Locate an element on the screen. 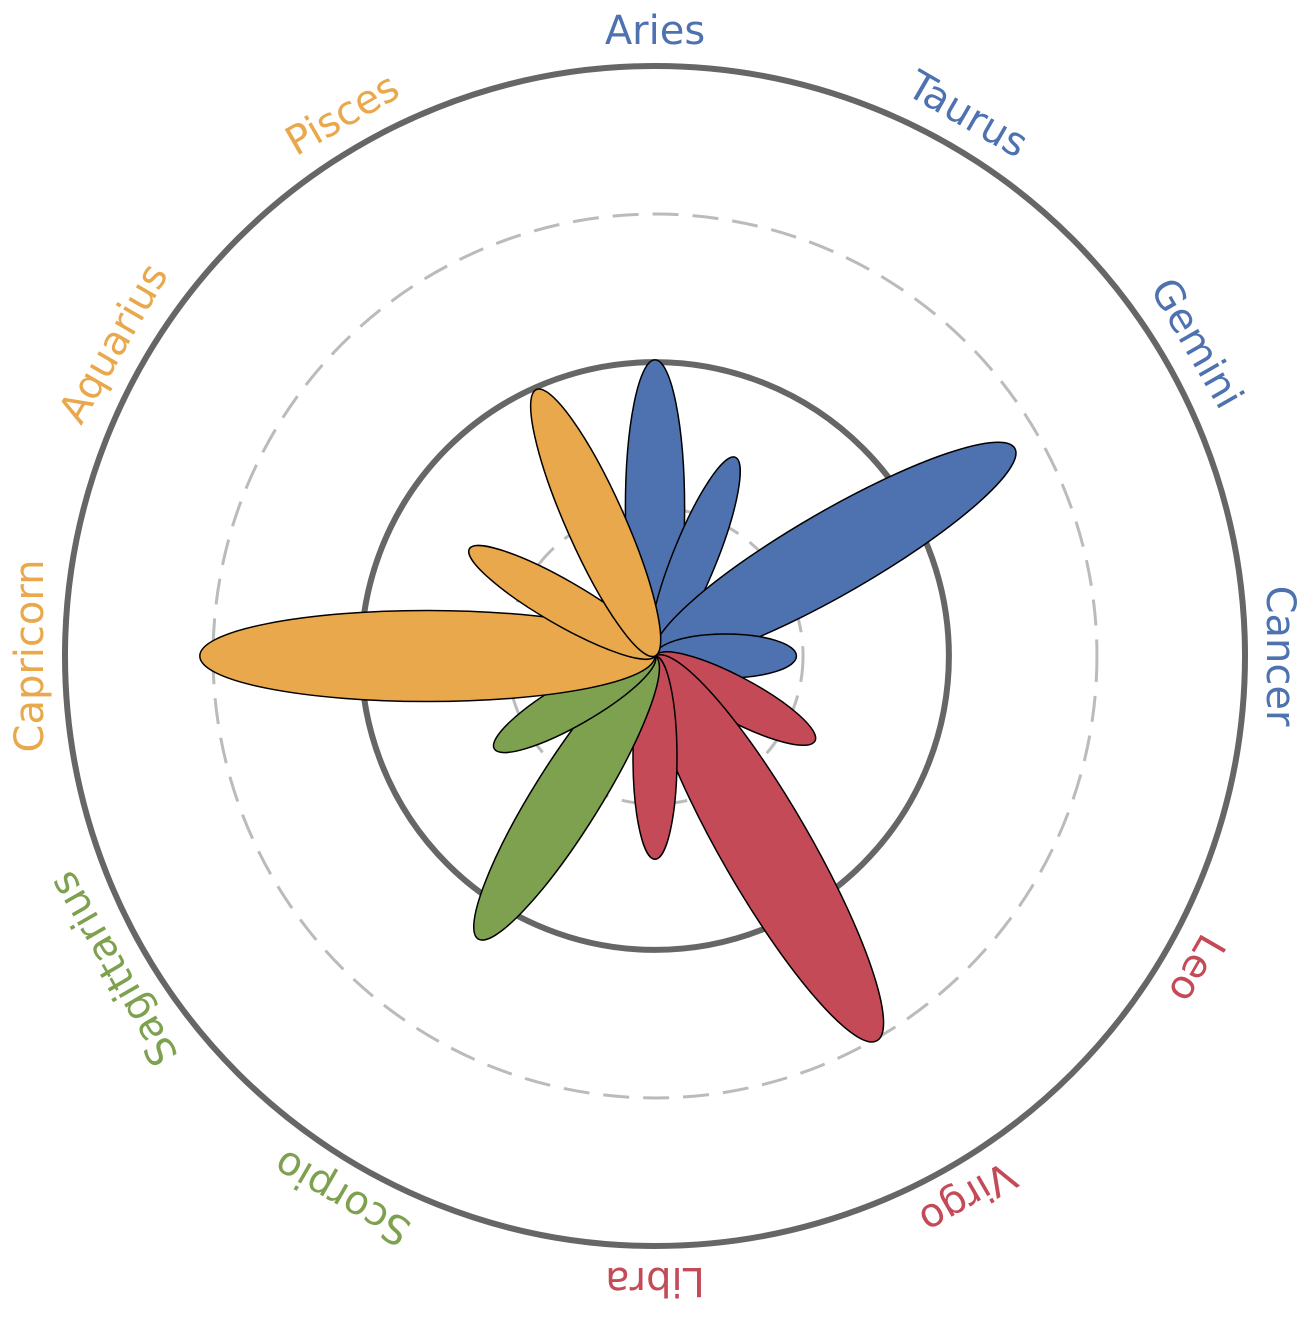 The width and height of the screenshot is (1316, 1324). sign-label-capricorn: Capricorn is located at coordinates (30, 656).